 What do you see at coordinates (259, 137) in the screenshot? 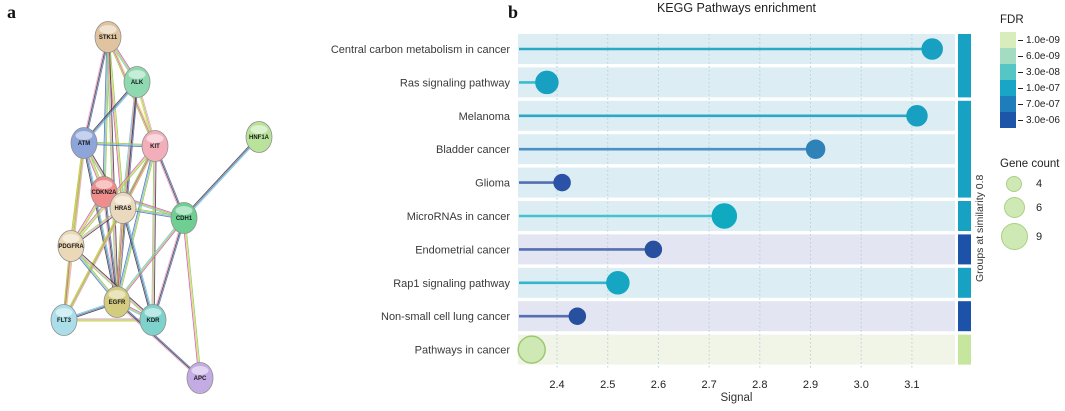
I see `network-node: HNF1A` at bounding box center [259, 137].